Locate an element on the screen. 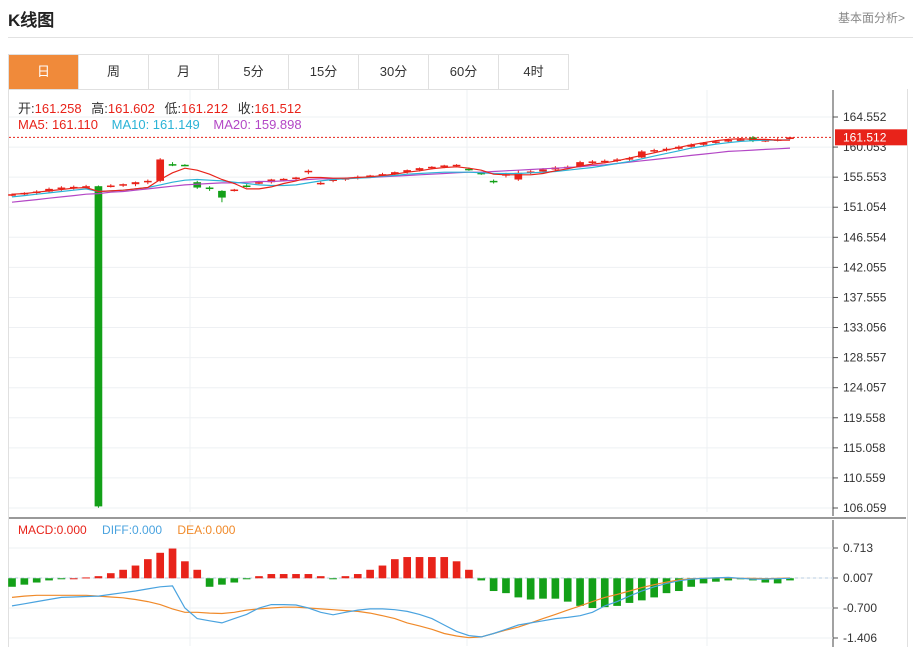 This screenshot has width=913, height=647. price-axis-label: 128.557 is located at coordinates (865, 358).